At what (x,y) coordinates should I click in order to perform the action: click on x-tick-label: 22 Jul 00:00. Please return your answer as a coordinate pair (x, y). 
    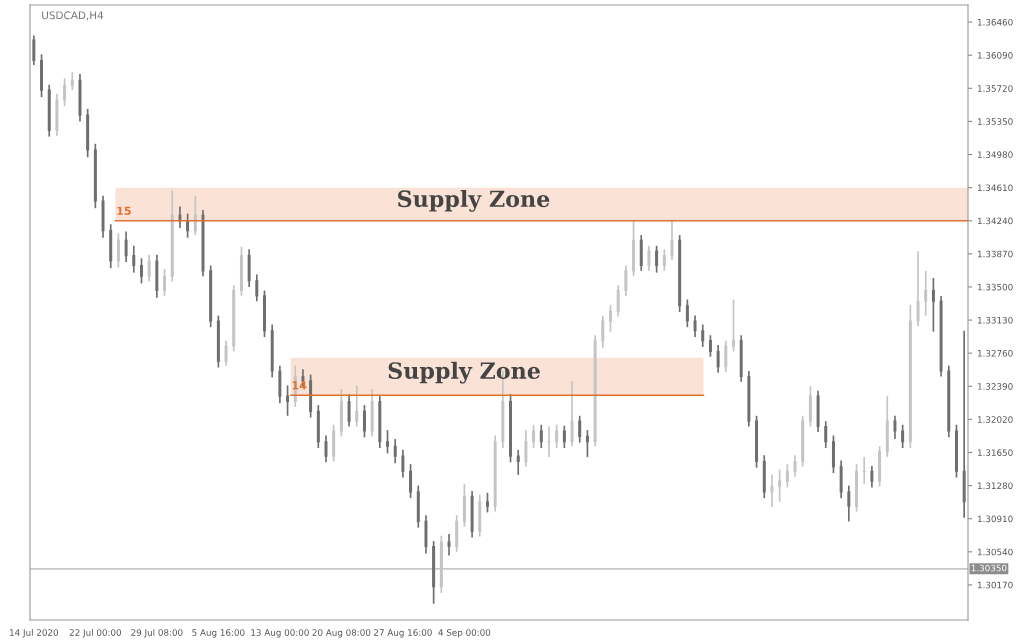
    Looking at the image, I should click on (95, 633).